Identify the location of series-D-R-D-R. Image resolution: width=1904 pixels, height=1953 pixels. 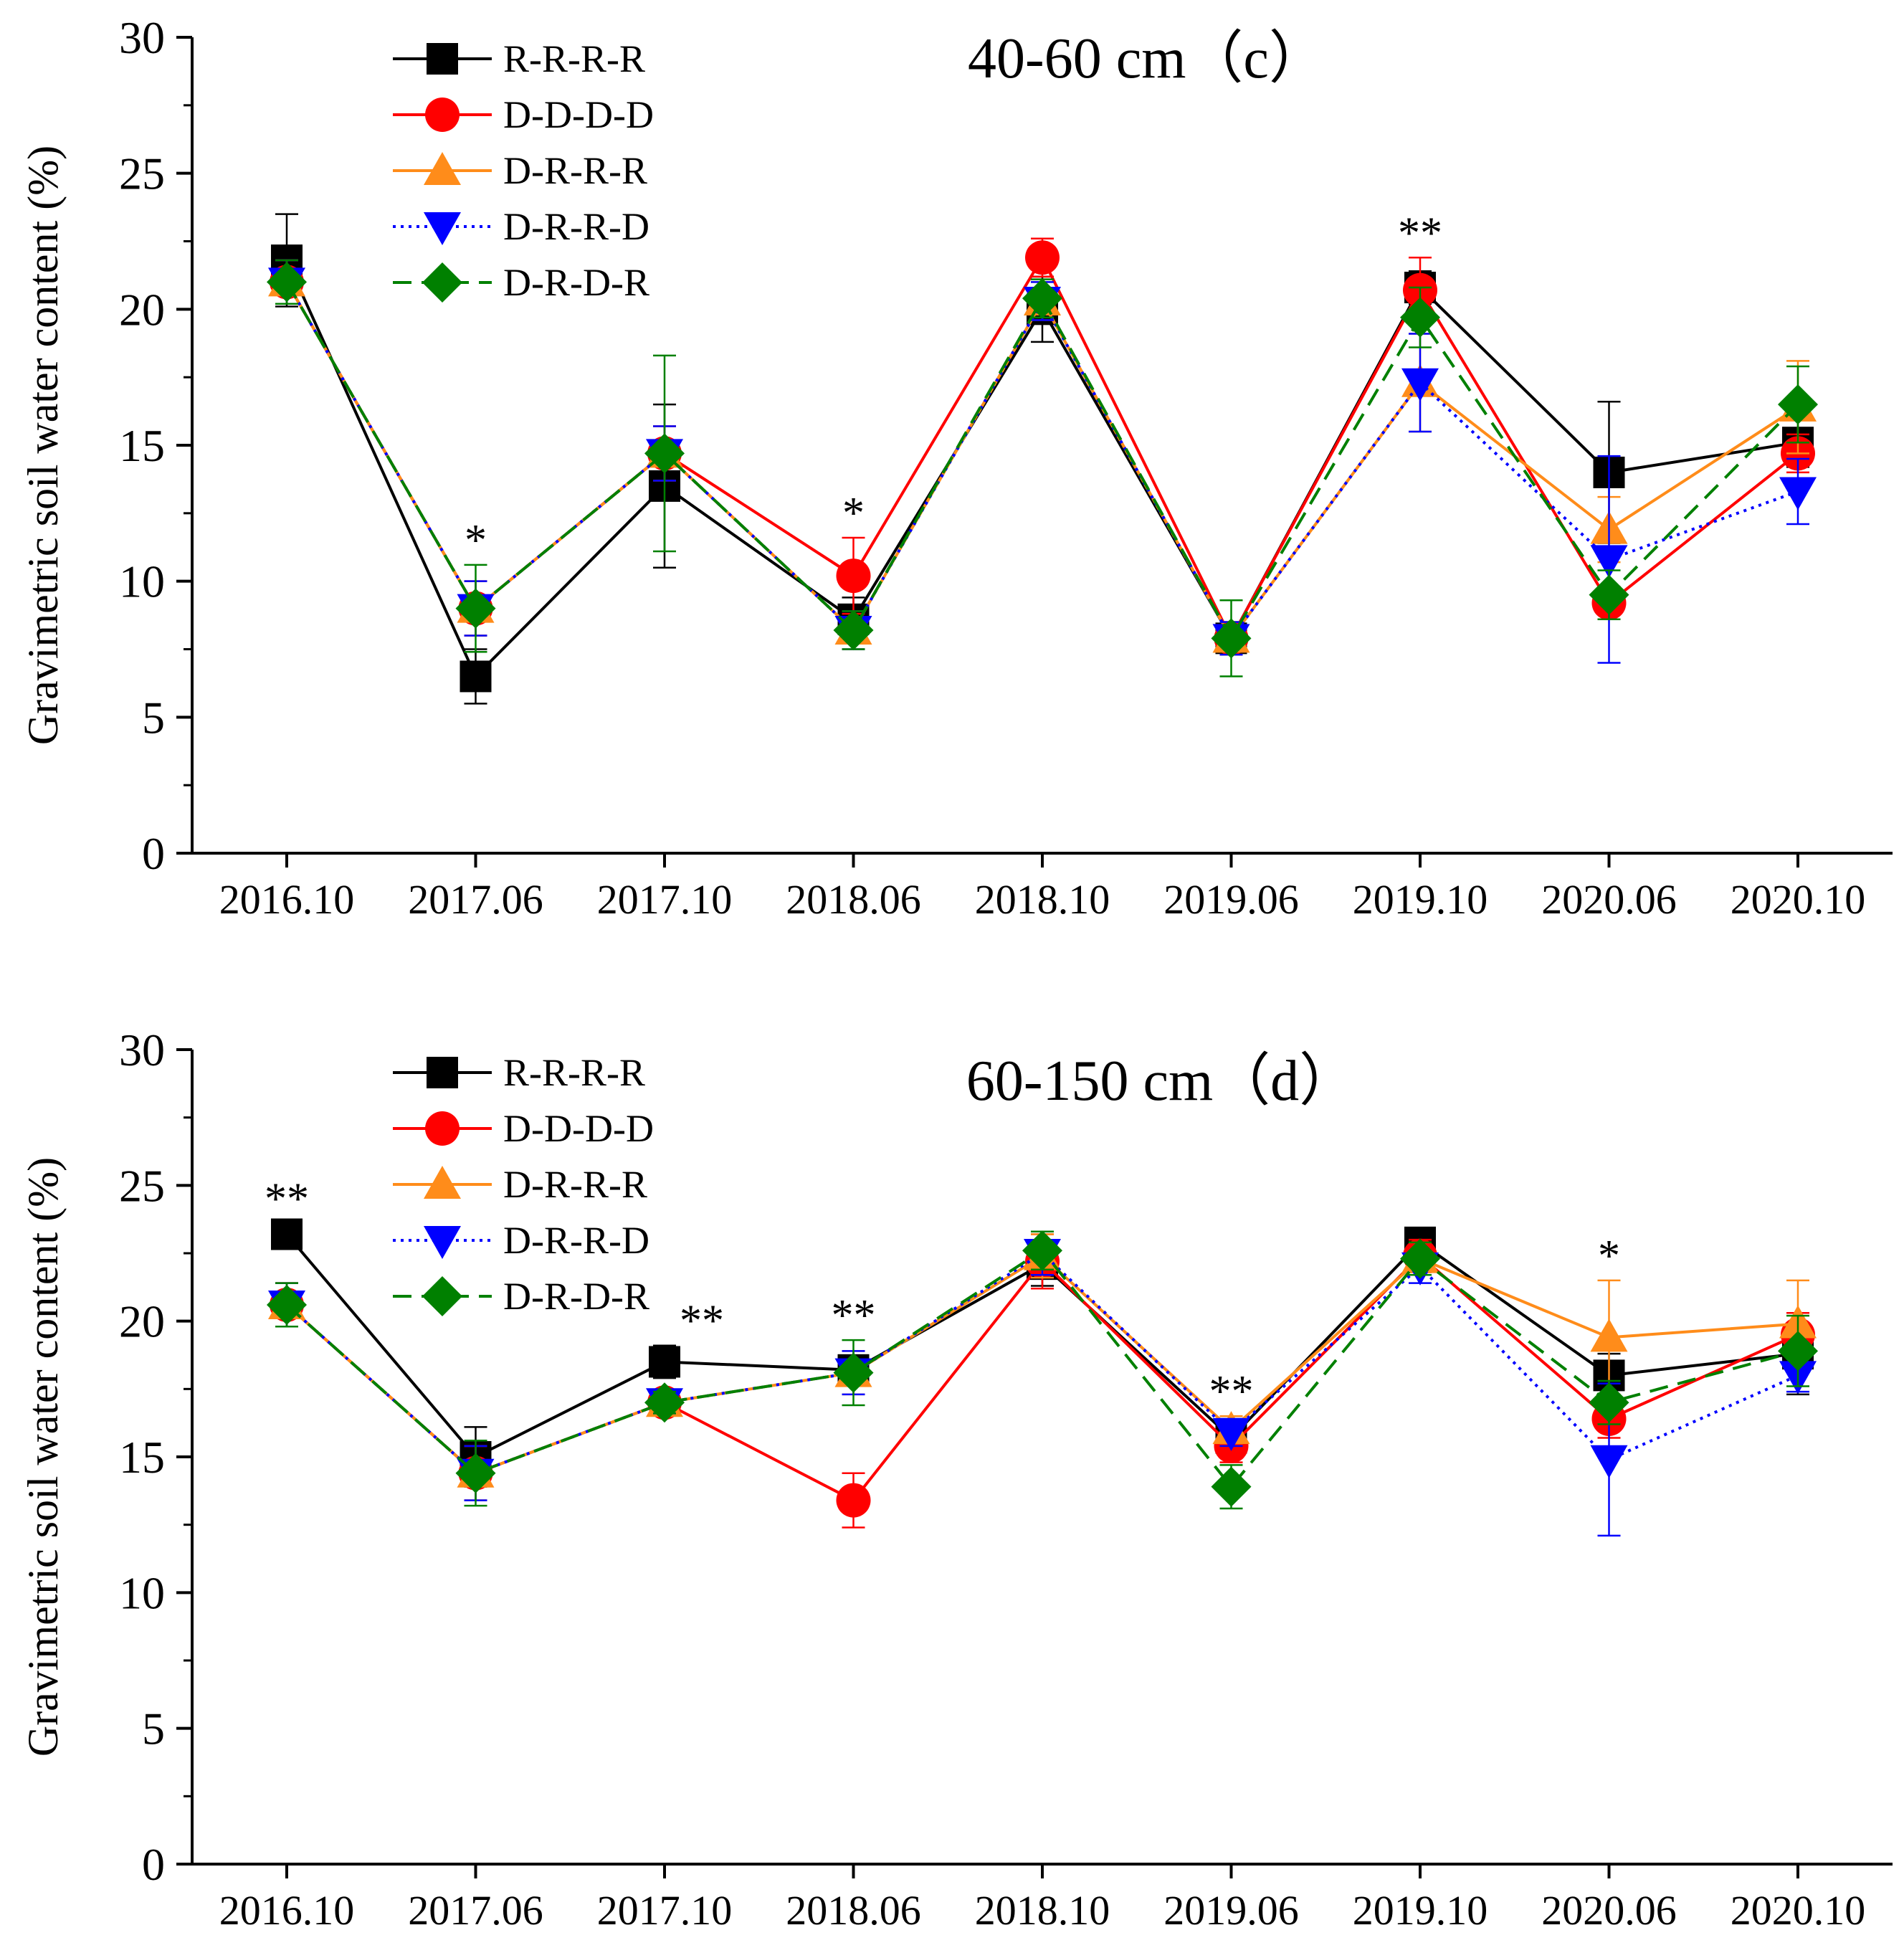
(1042, 1370).